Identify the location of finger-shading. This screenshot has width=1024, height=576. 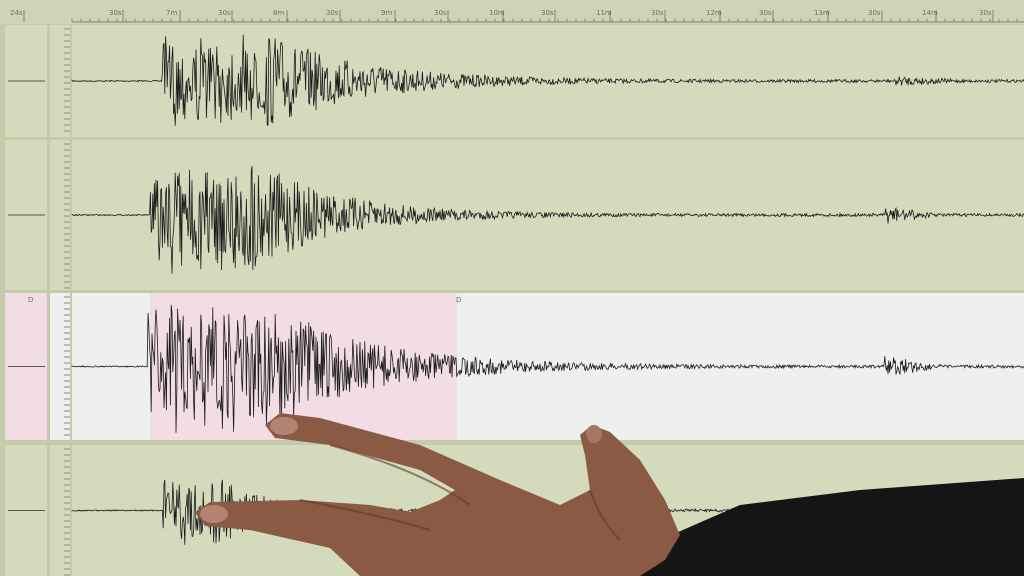
(460, 492).